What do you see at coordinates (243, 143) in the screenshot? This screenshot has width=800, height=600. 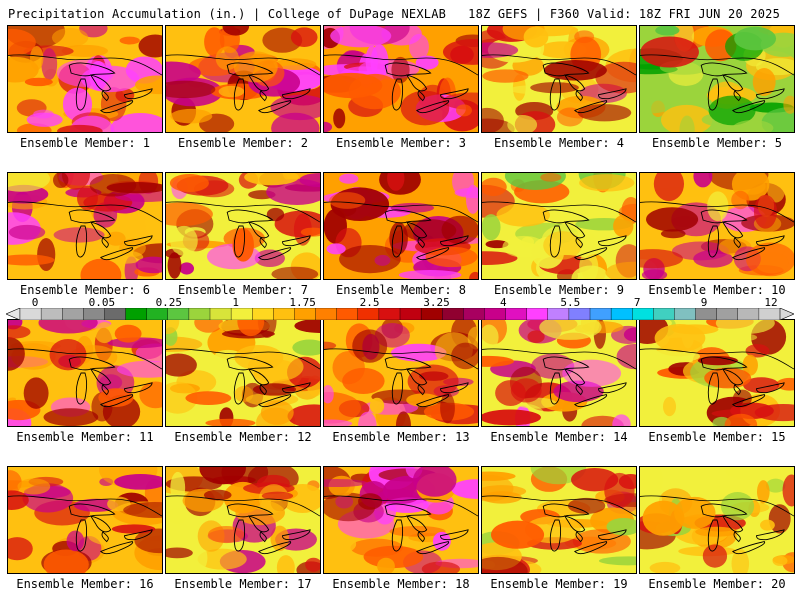 I see `ensemble-member-label: Ensemble Member: 2` at bounding box center [243, 143].